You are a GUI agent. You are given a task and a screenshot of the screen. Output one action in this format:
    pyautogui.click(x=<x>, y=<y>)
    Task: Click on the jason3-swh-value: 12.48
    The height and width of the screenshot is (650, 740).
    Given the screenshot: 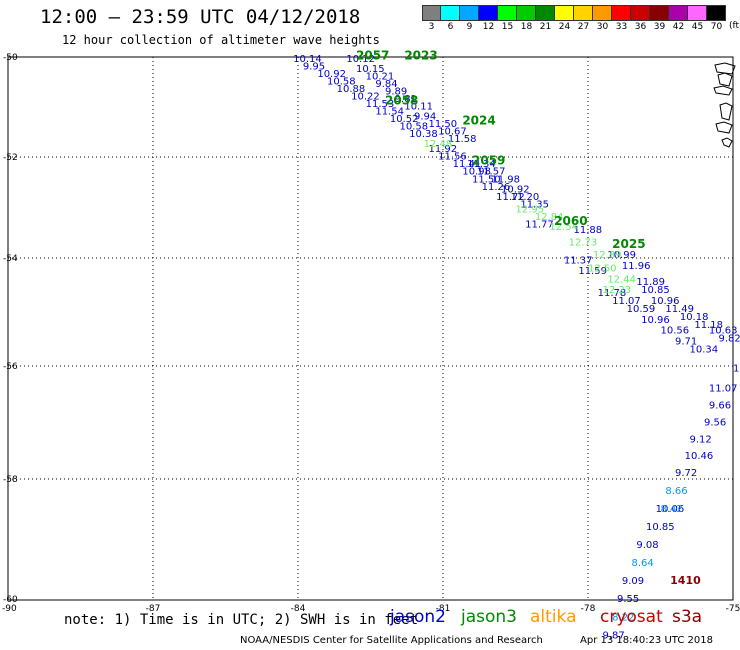 What is the action you would take?
    pyautogui.click(x=438, y=144)
    